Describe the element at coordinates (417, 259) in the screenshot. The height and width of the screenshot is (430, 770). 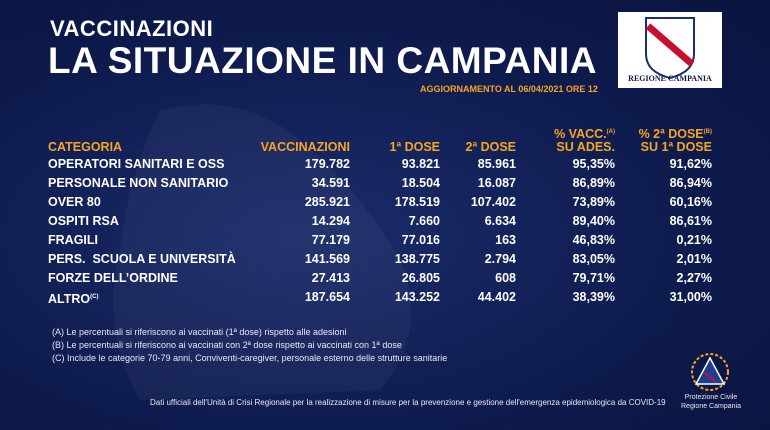
I see `cell: 138.775` at that location.